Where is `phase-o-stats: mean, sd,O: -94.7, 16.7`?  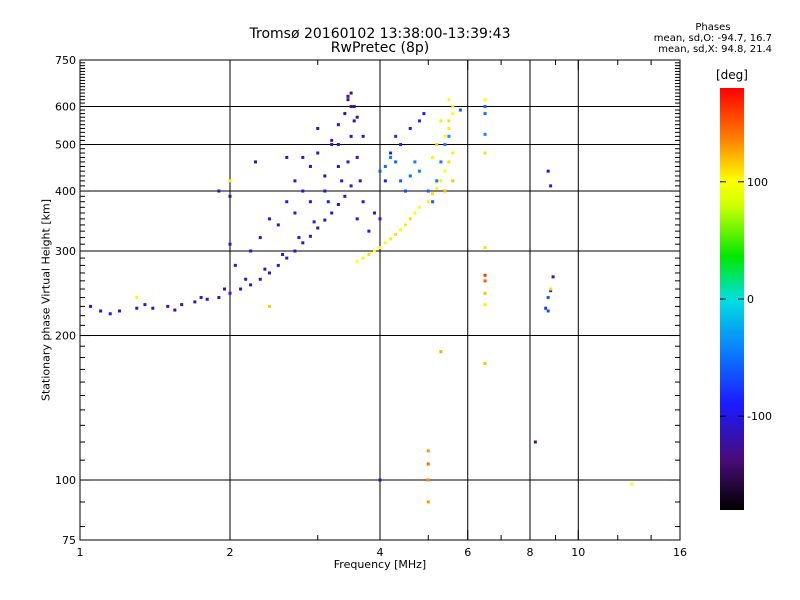 phase-o-stats: mean, sd,O: -94.7, 16.7 is located at coordinates (712, 38).